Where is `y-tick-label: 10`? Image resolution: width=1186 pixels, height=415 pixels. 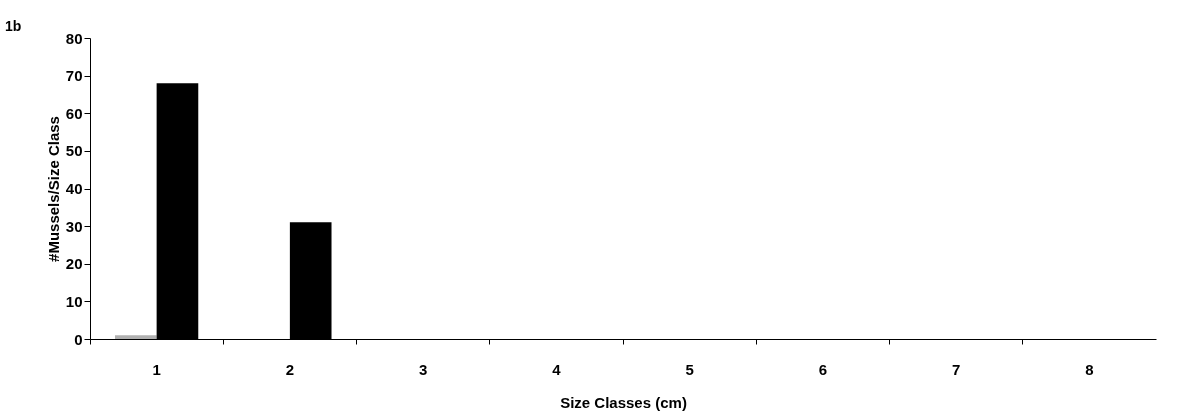 y-tick-label: 10 is located at coordinates (74, 301).